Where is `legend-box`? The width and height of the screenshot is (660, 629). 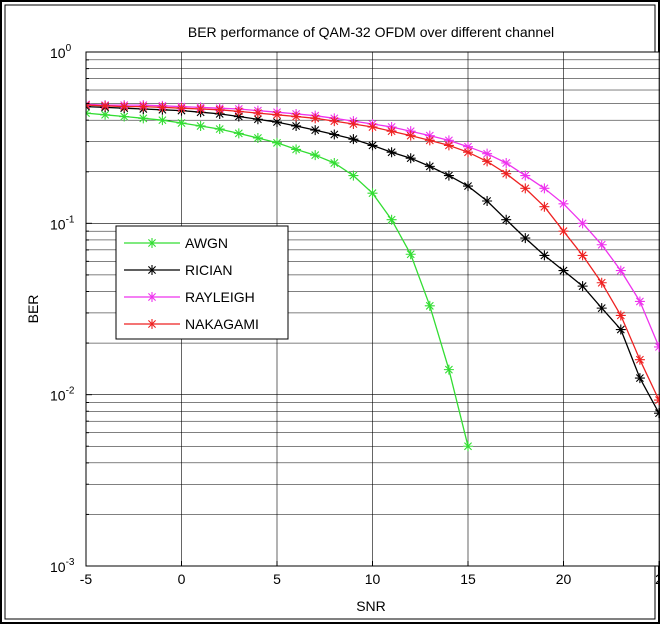
legend-box is located at coordinates (202, 282).